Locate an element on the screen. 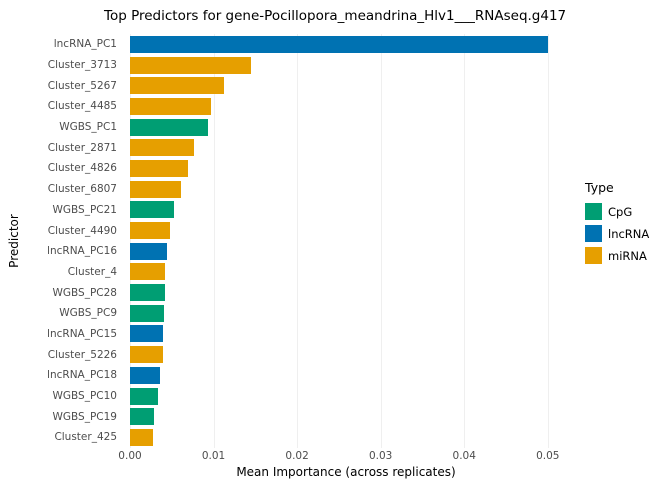 This screenshot has height=480, width=672. y-tick-label: lncRNA_PC16 is located at coordinates (82, 251).